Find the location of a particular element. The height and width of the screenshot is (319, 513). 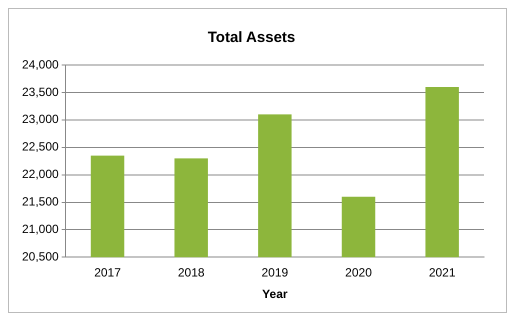

x-tick-label: 2021 is located at coordinates (442, 273).